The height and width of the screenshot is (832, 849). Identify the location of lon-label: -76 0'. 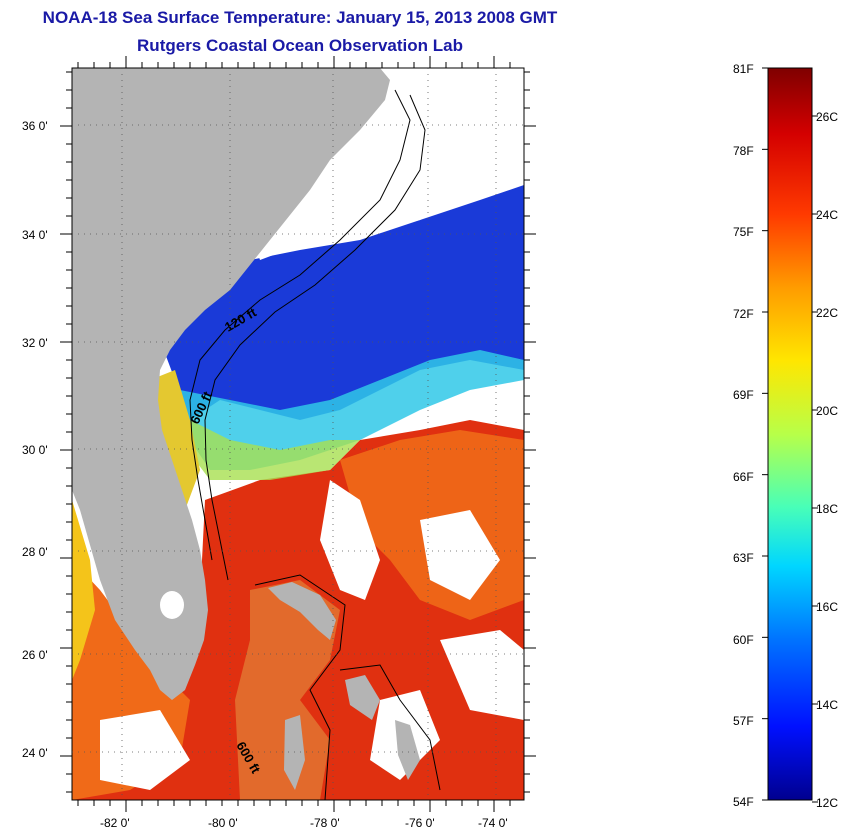
(420, 823).